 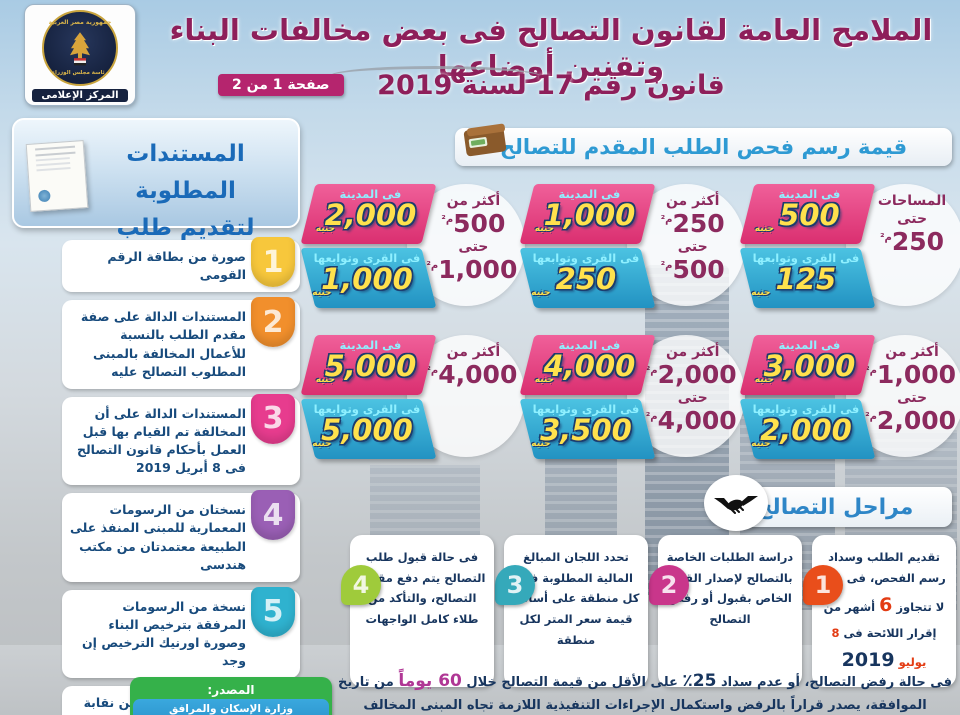 What do you see at coordinates (185, 172) in the screenshot?
I see `documents-title-line1: المستندات المطلوبة` at bounding box center [185, 172].